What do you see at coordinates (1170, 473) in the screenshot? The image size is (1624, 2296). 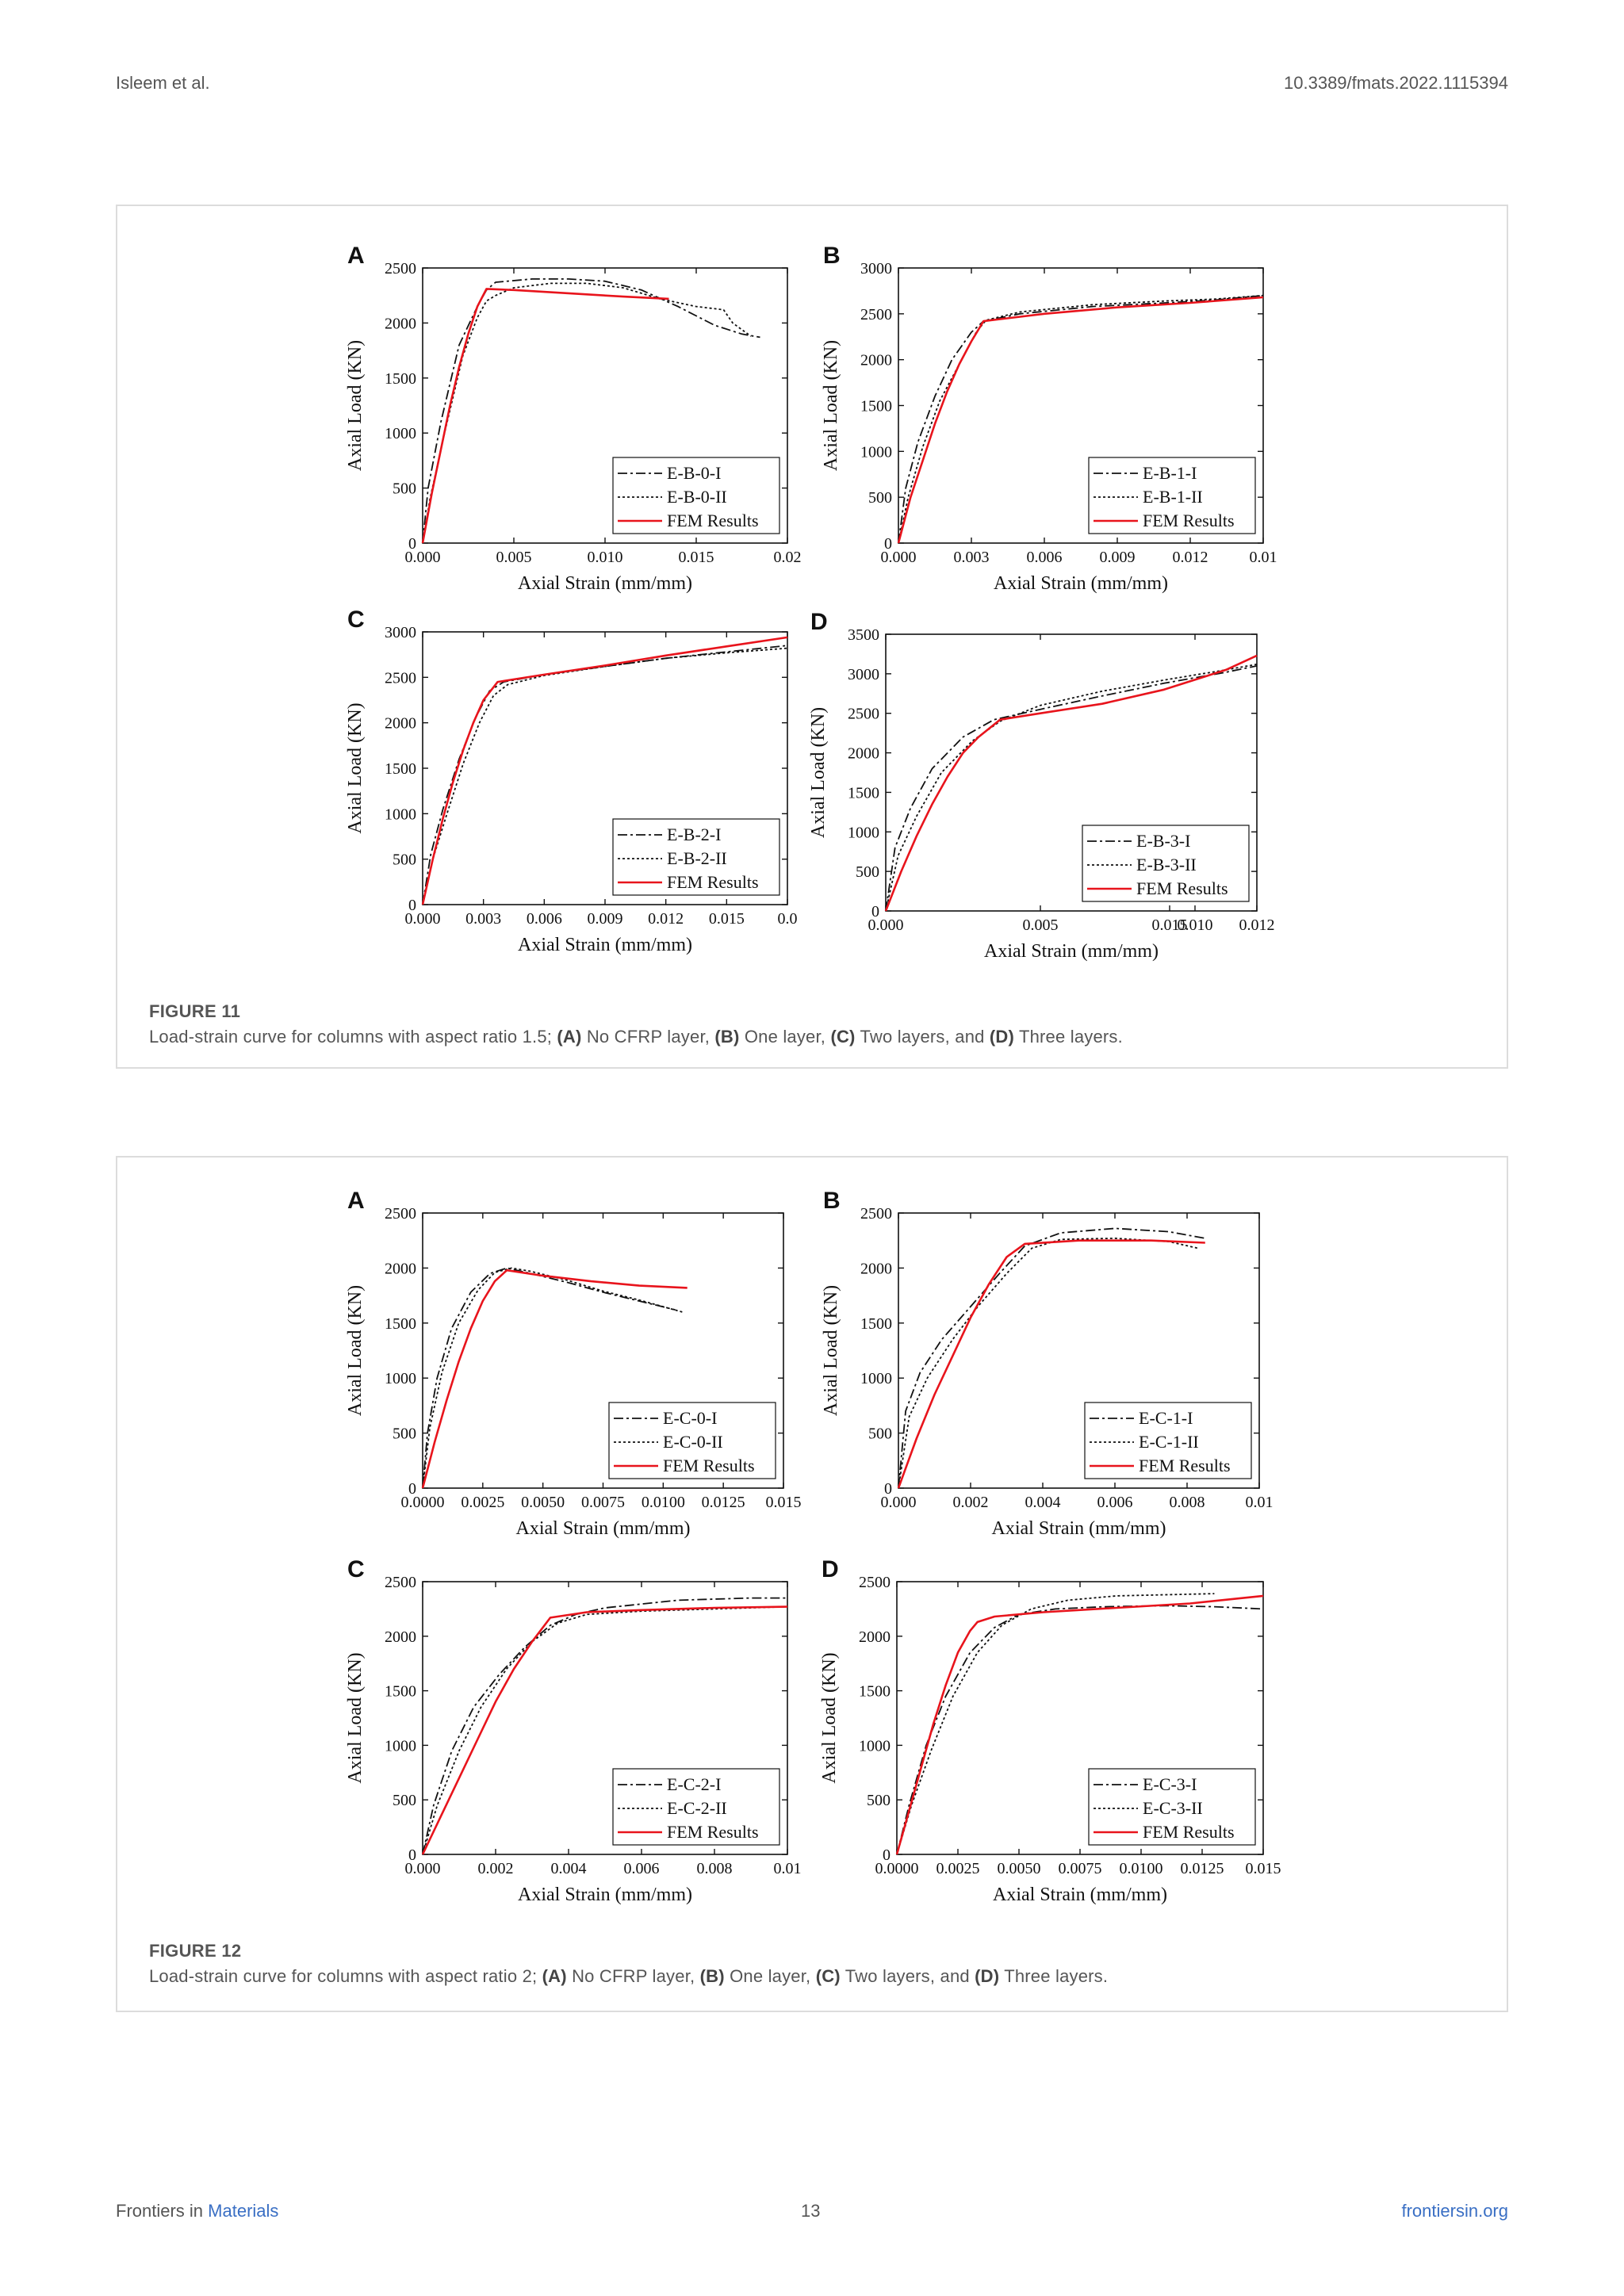 I see `legend-label: E-B-1-I` at bounding box center [1170, 473].